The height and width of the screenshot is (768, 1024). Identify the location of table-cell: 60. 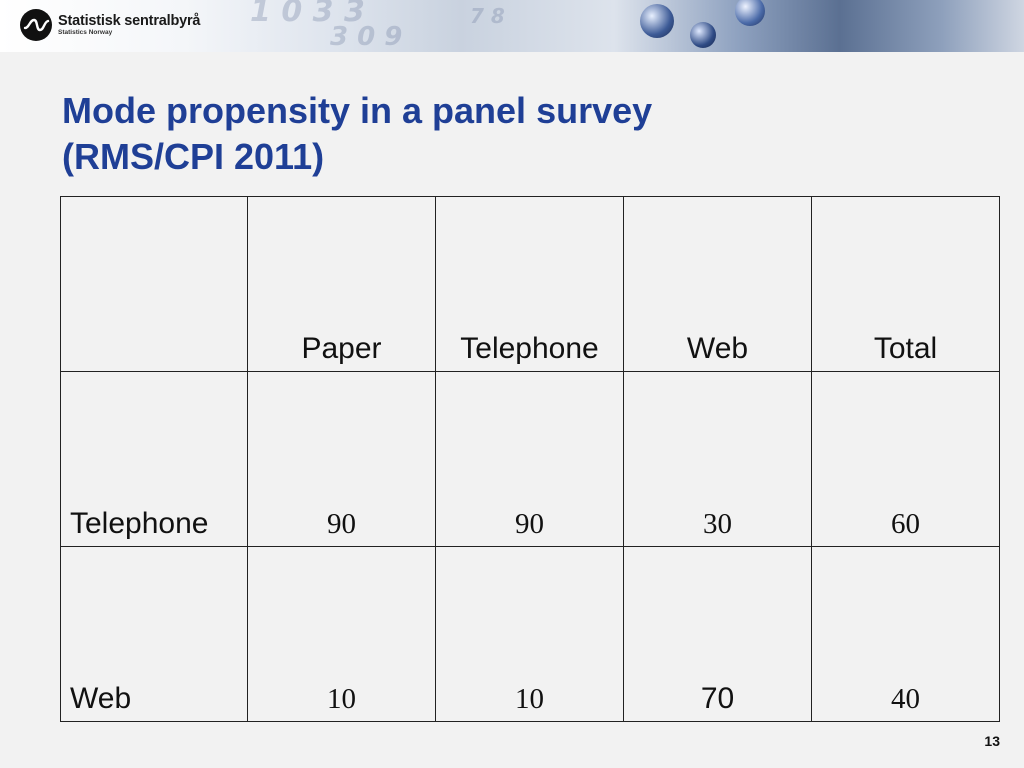
(905, 459).